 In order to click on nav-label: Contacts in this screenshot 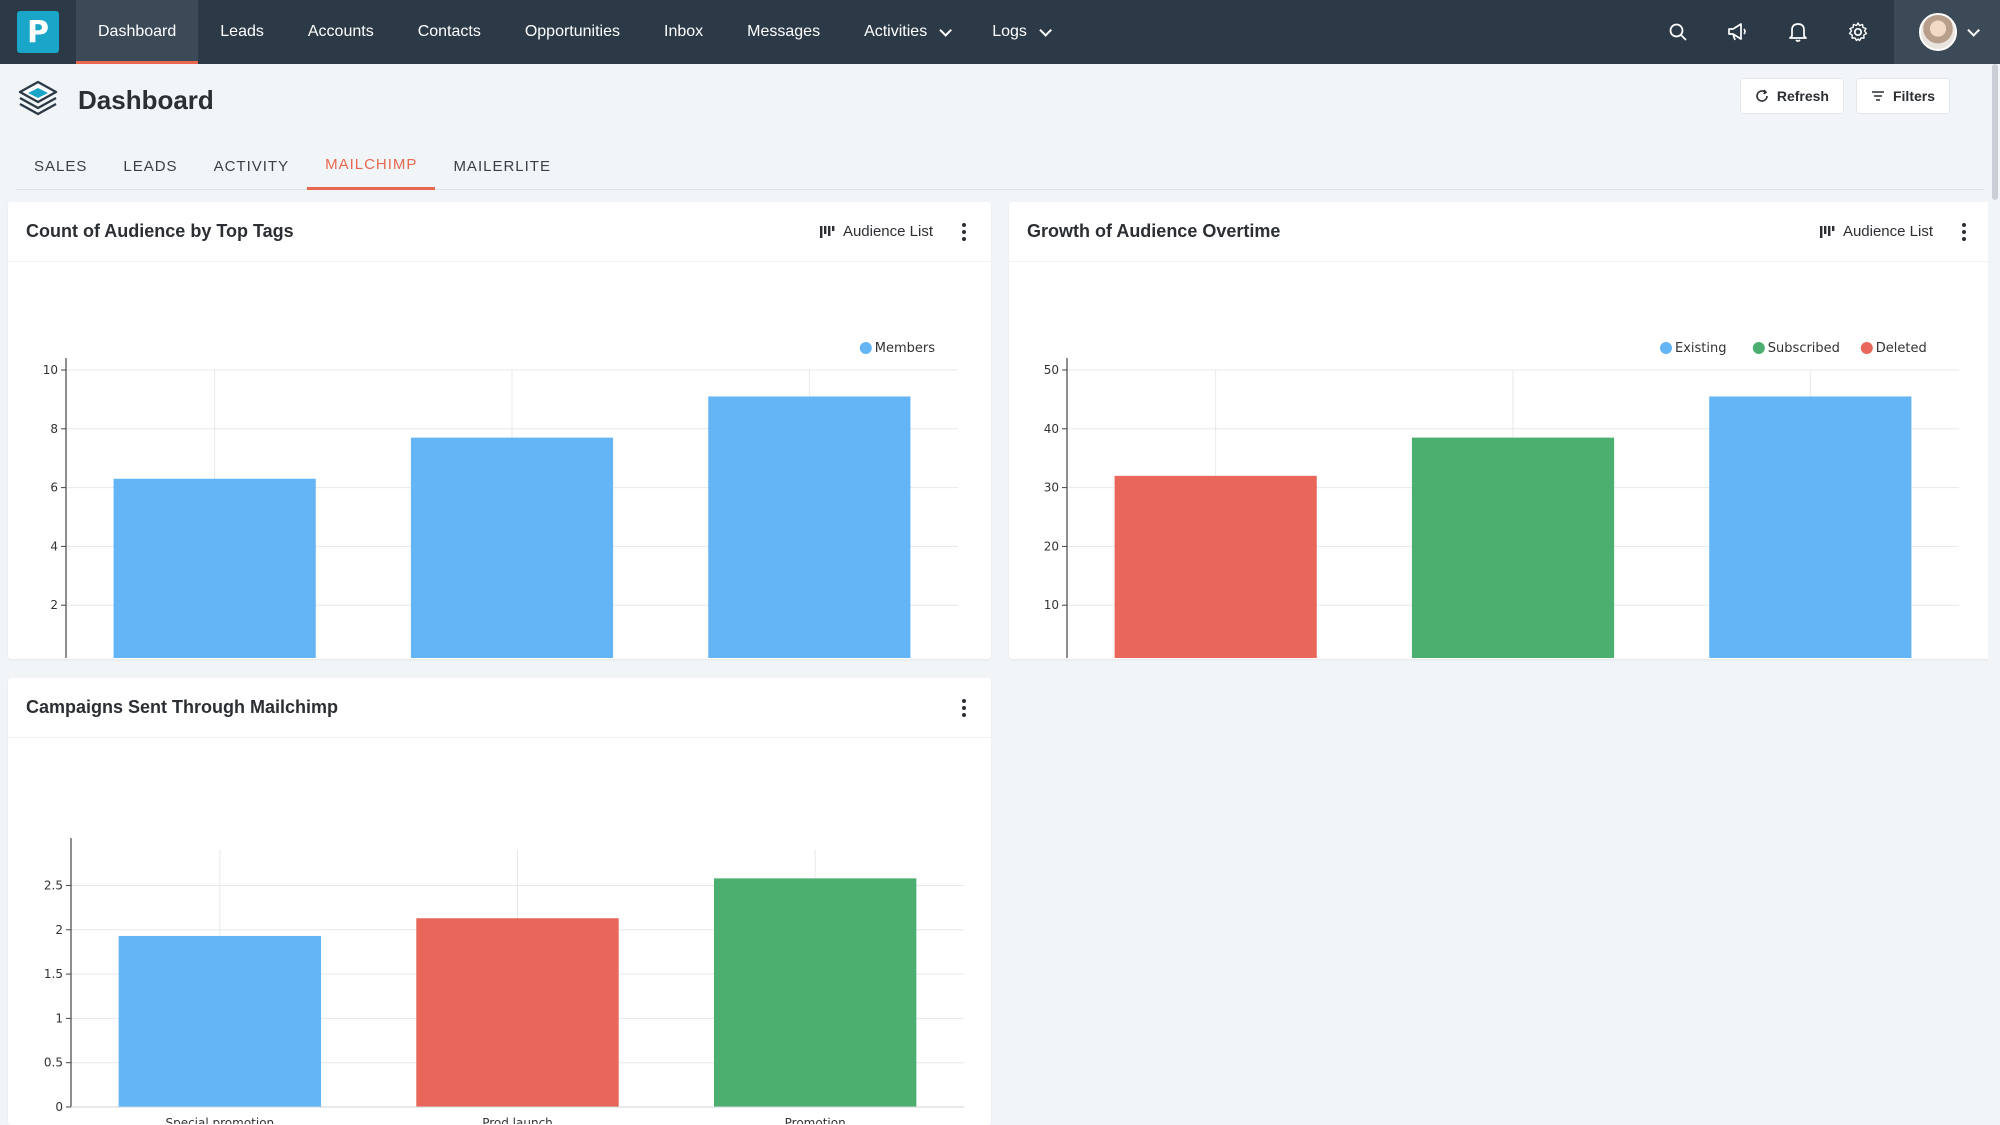, I will do `click(449, 31)`.